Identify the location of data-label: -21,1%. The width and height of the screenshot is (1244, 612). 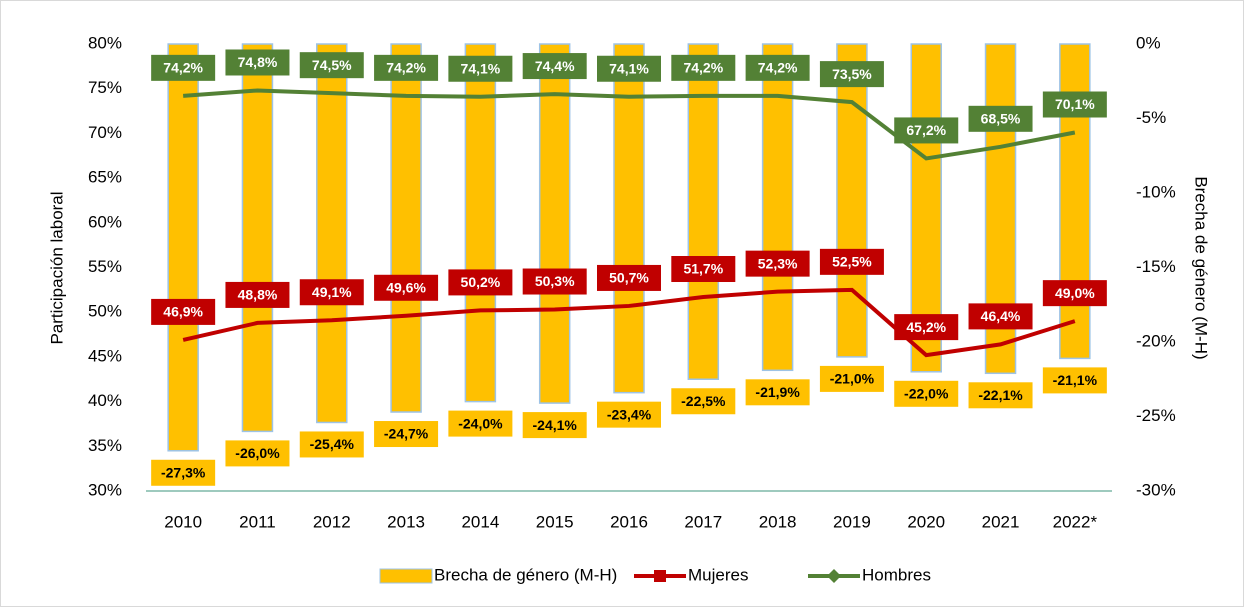
(1075, 380).